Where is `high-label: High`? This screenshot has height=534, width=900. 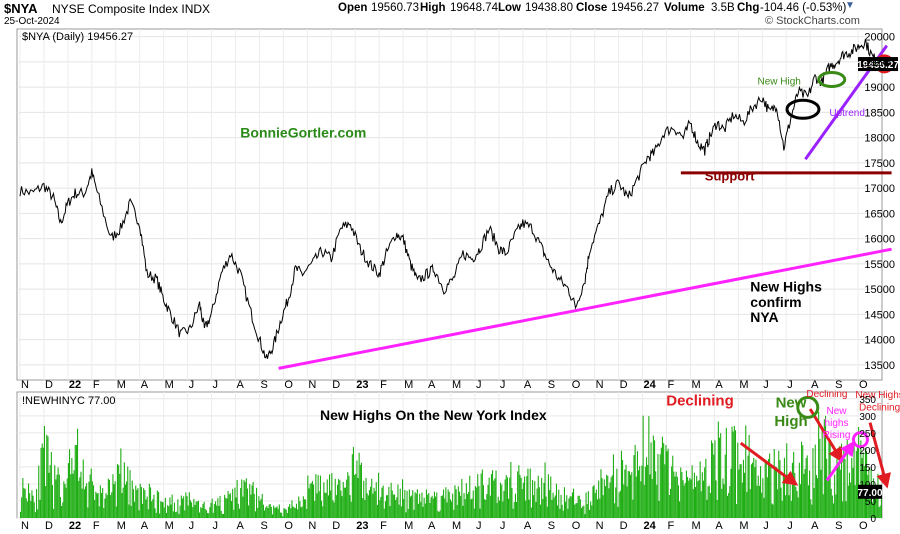 high-label: High is located at coordinates (433, 8).